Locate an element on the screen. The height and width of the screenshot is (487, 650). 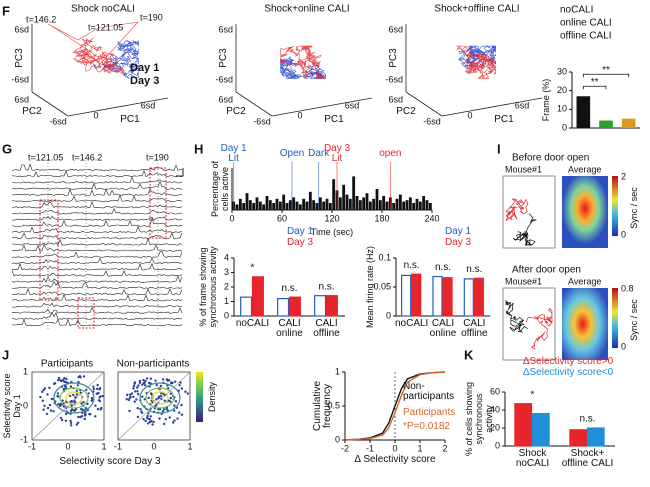
x-tick-label: -1 is located at coordinates (370, 448).